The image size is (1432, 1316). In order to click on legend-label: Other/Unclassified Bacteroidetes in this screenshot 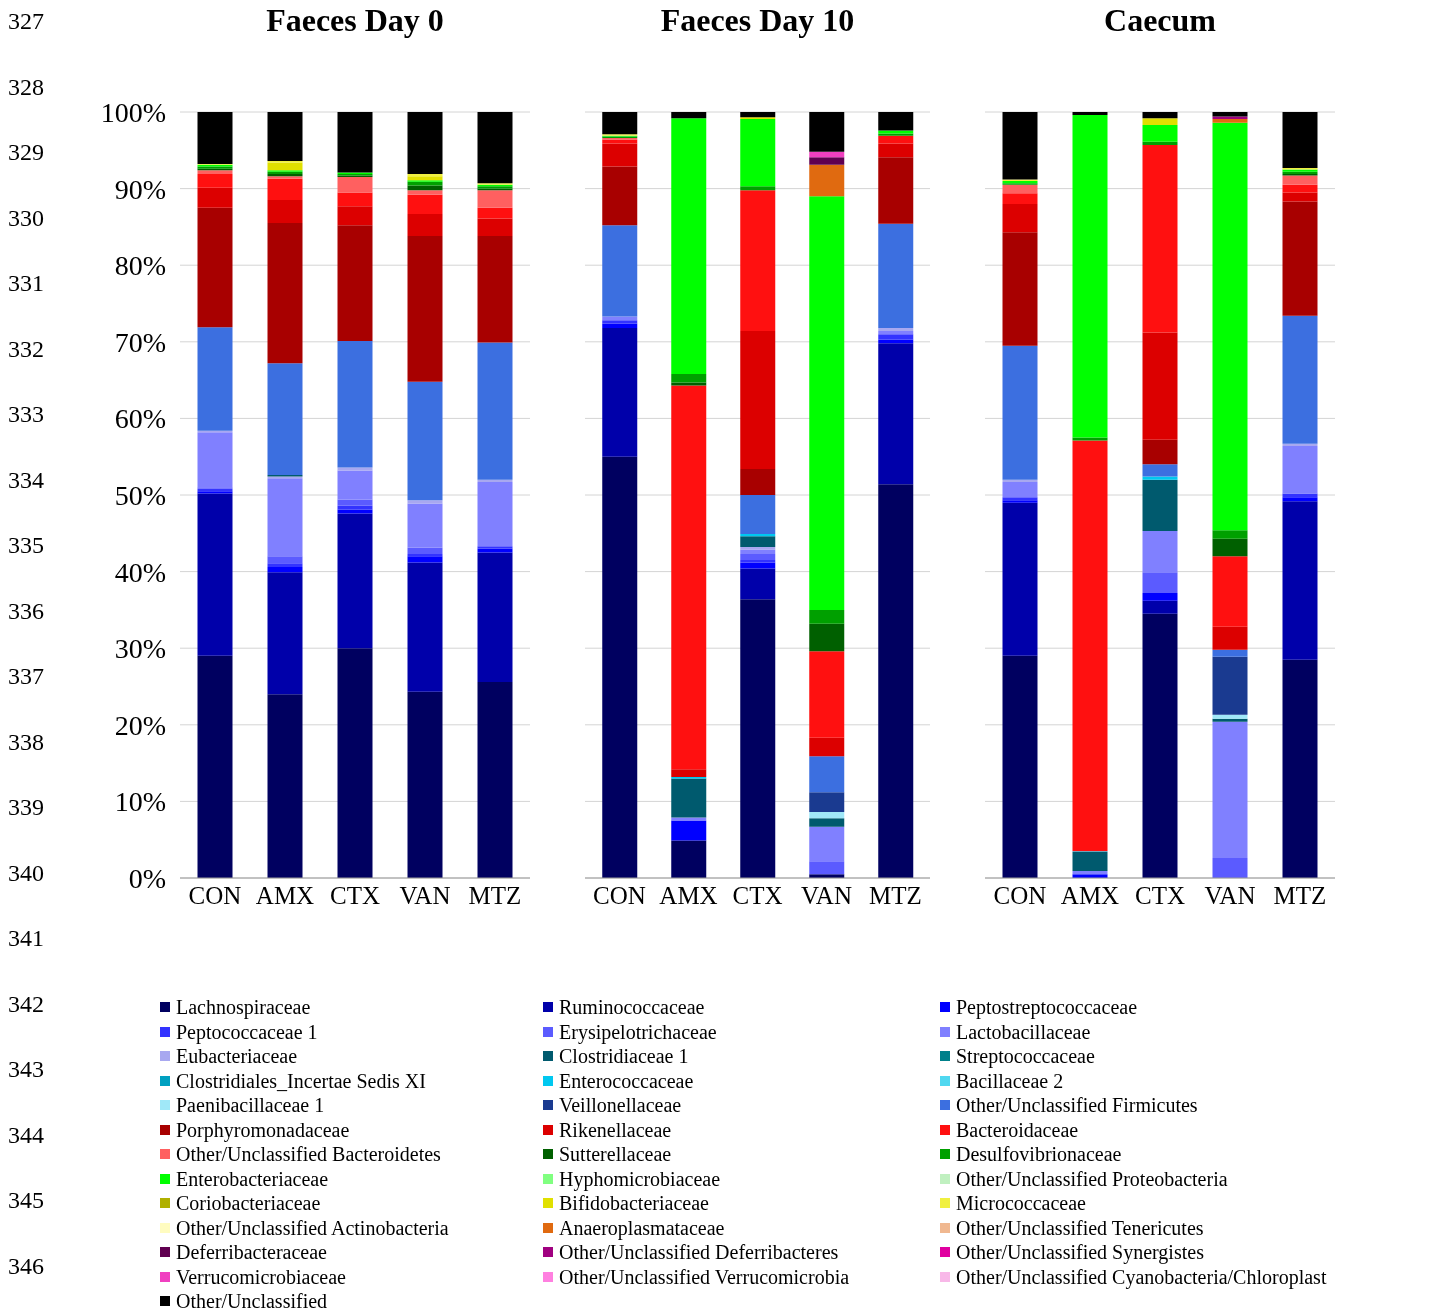, I will do `click(308, 1154)`.